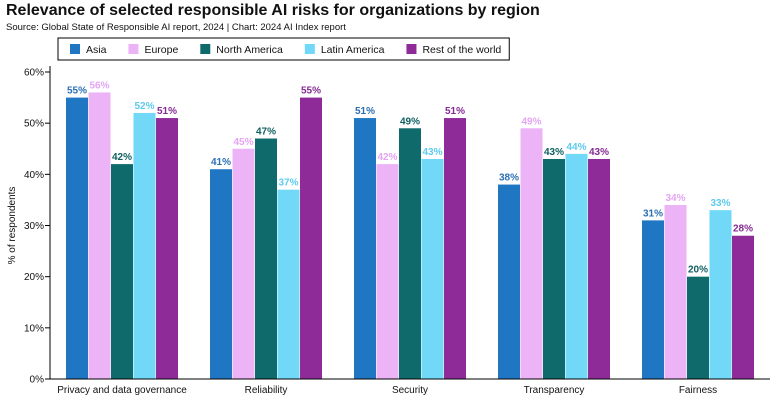 The image size is (778, 402). I want to click on x-tick-label: Transparency, so click(554, 390).